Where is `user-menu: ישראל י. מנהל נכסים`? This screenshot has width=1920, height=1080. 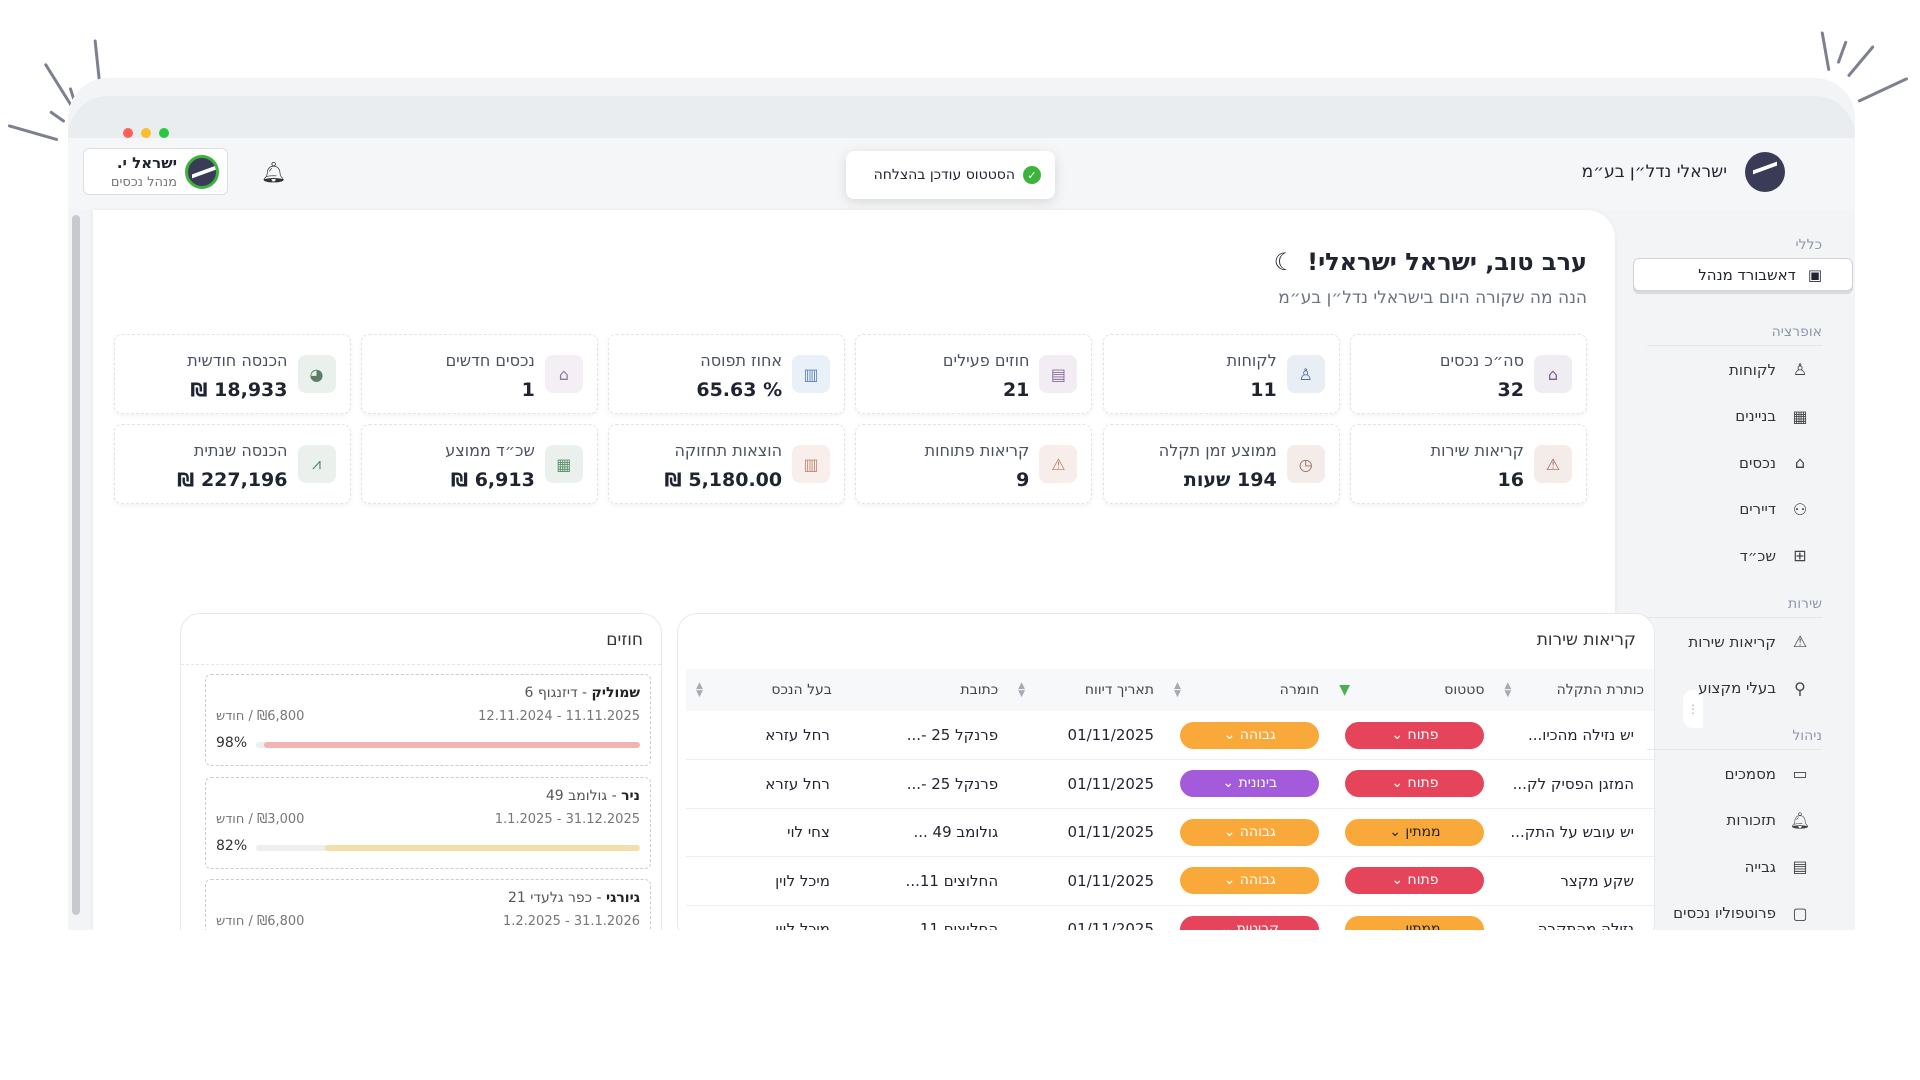 user-menu: ישראל י. מנהל נכסים is located at coordinates (155, 171).